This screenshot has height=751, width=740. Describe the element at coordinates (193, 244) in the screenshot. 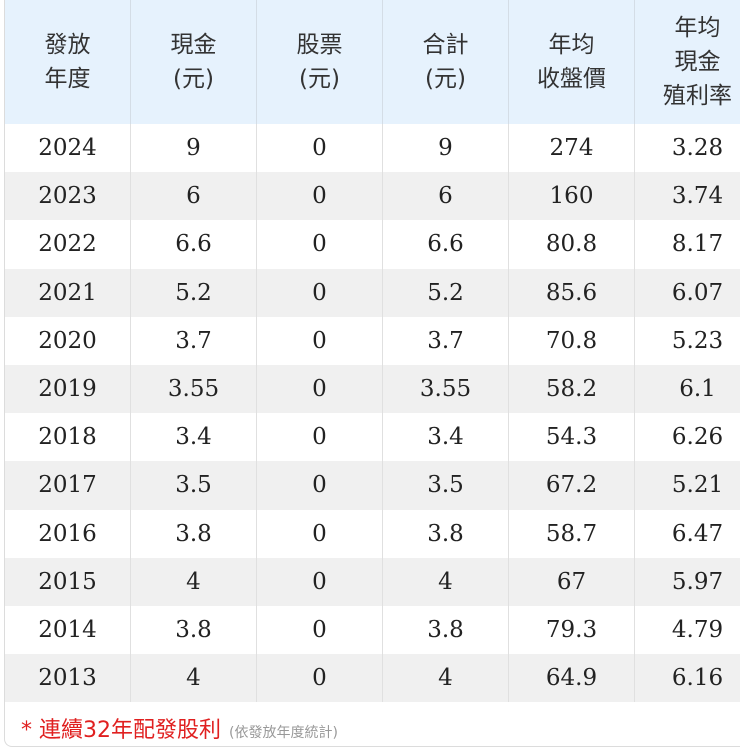

I see `cell-cash: 6.6` at that location.